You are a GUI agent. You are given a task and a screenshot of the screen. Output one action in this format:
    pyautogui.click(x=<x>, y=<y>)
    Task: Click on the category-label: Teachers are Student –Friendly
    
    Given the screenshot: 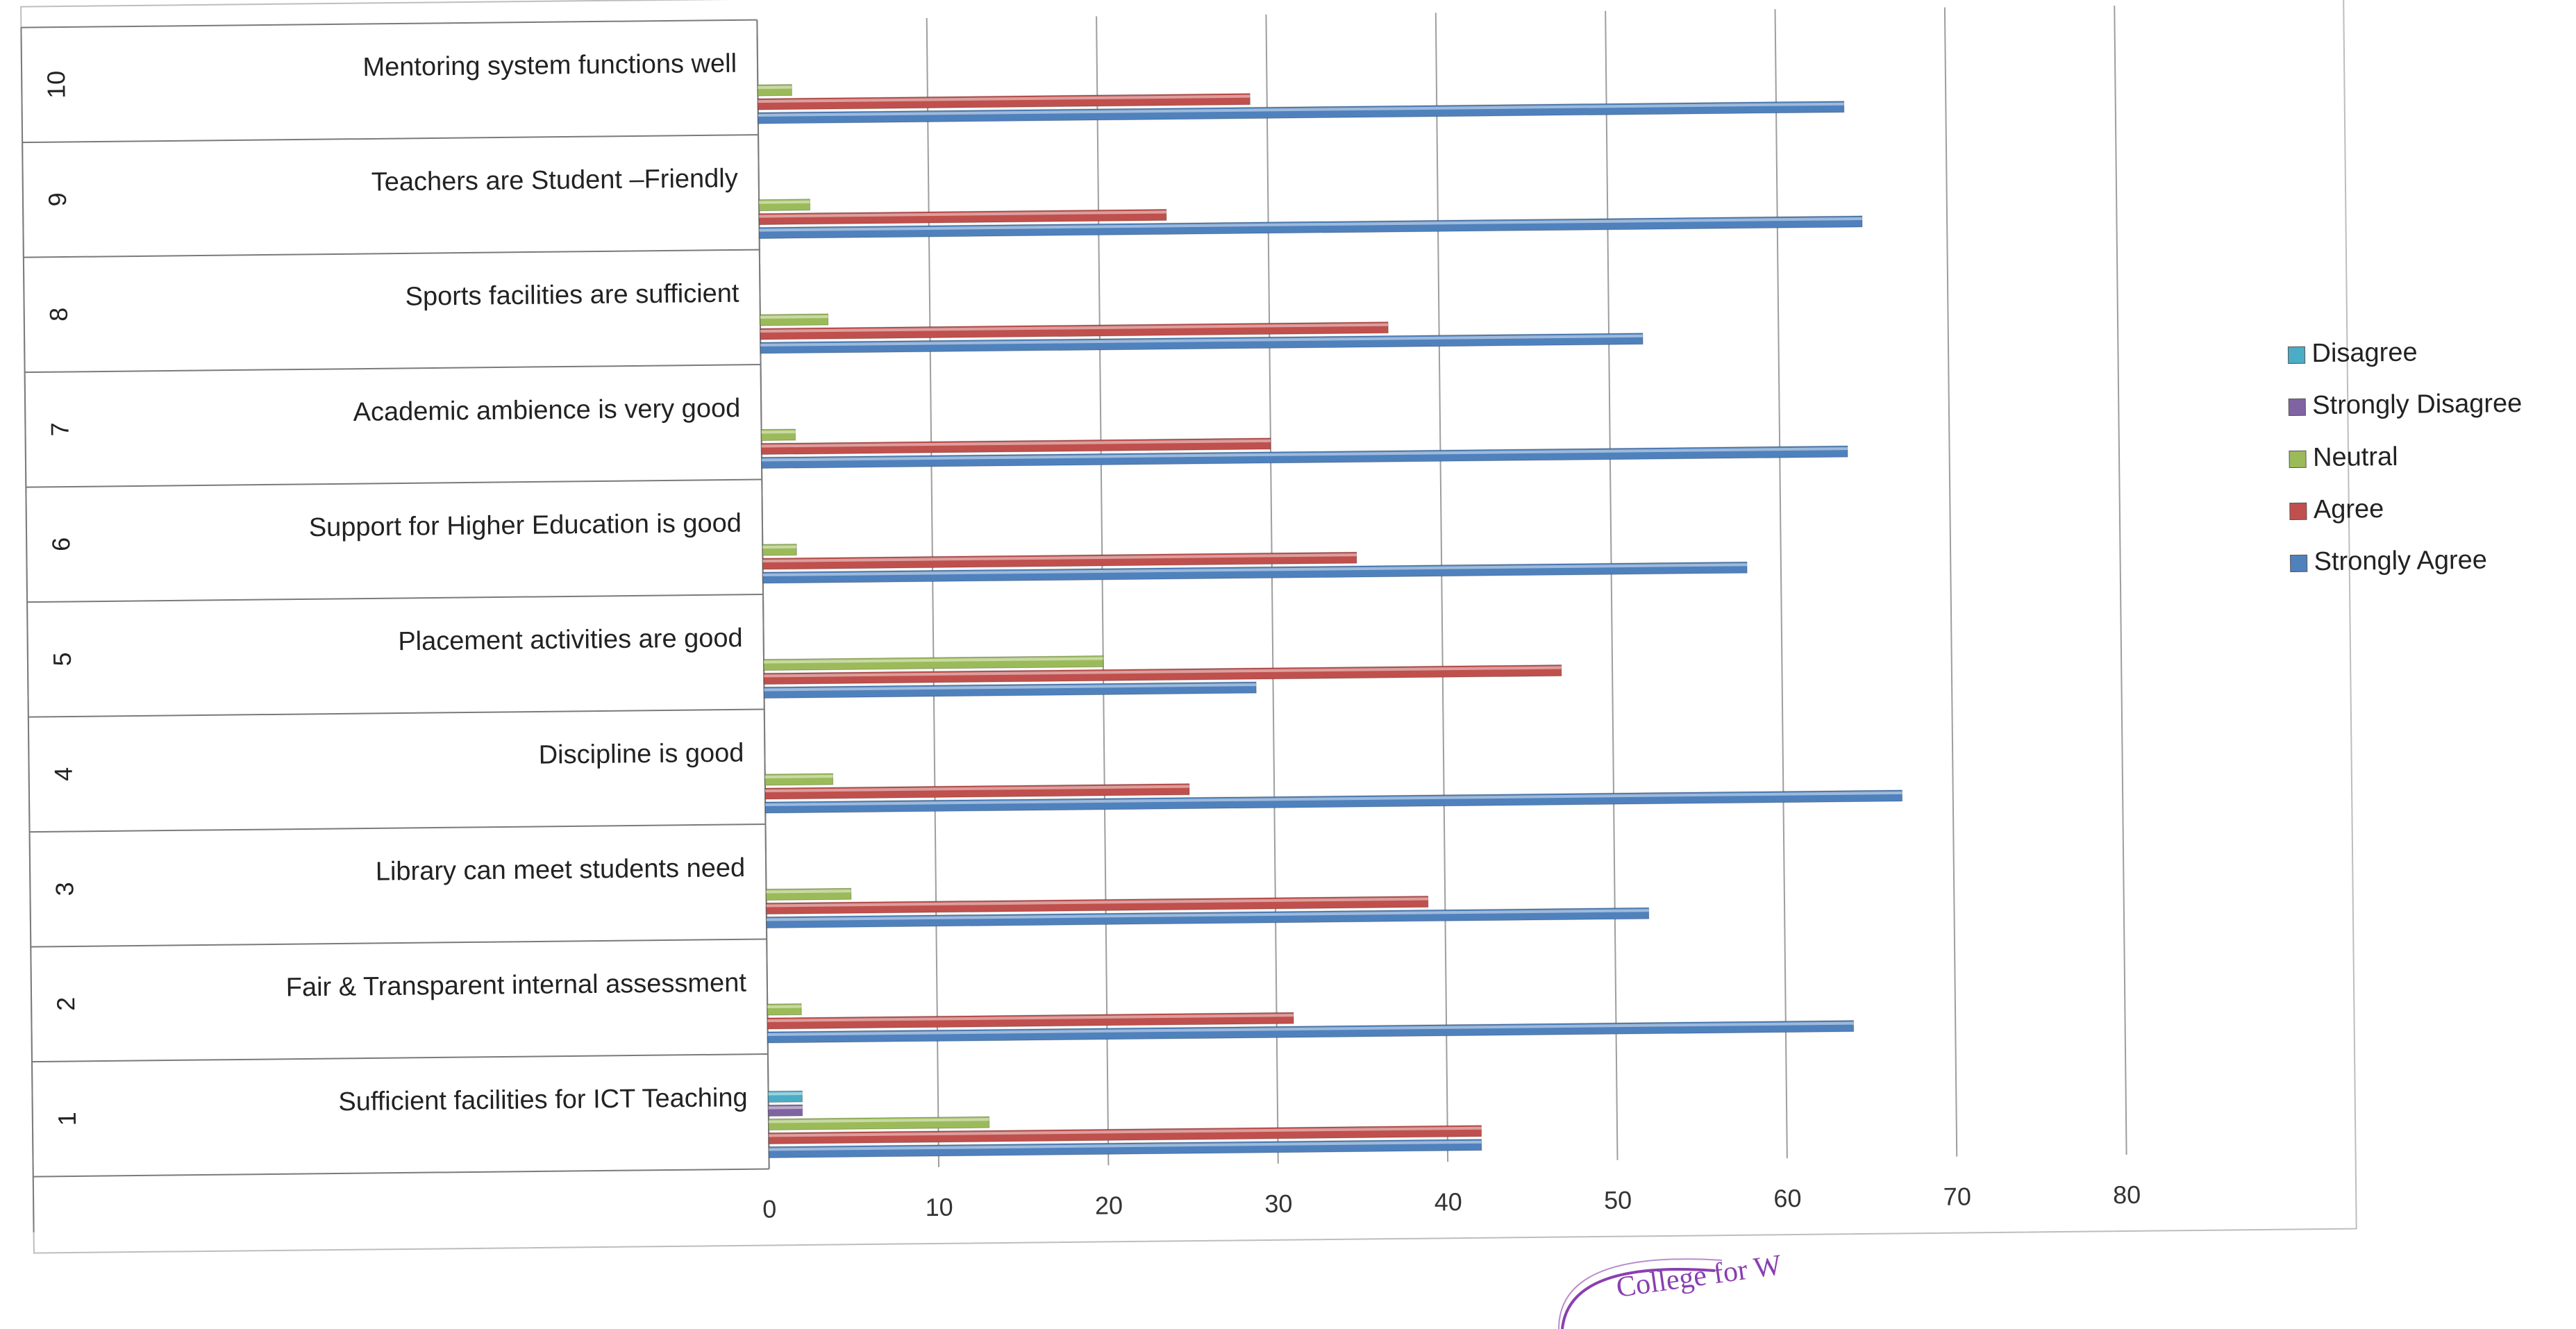 What is the action you would take?
    pyautogui.click(x=554, y=180)
    